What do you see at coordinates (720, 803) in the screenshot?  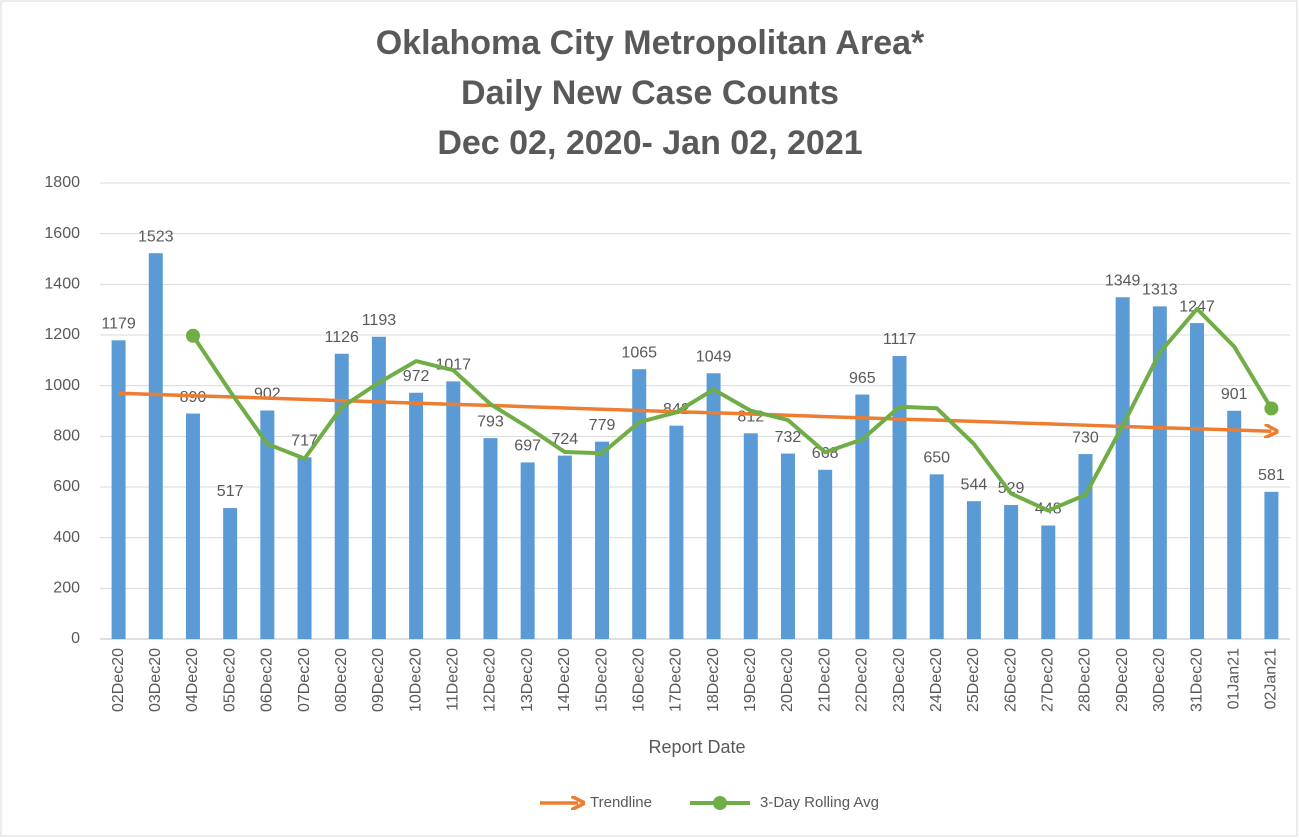 I see `legend-swatch` at bounding box center [720, 803].